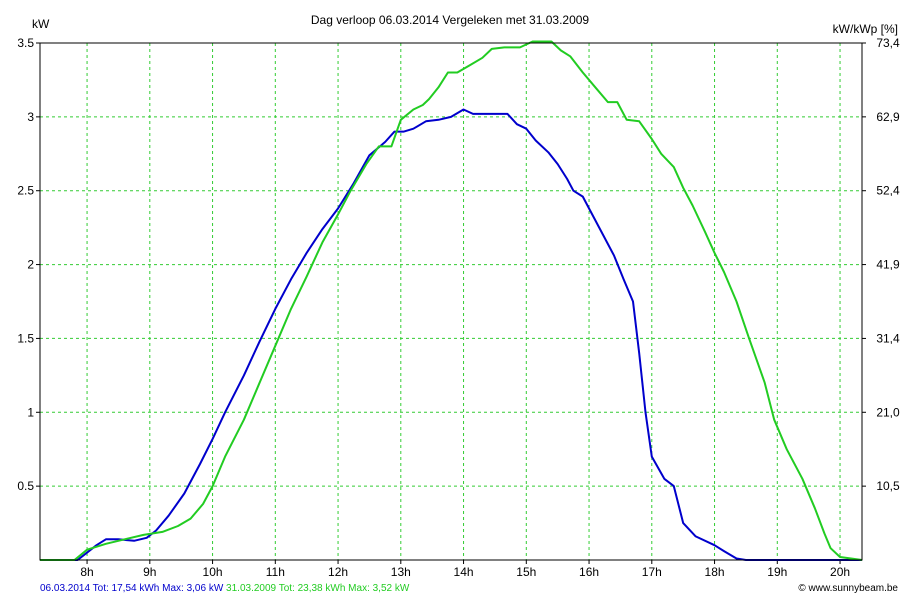 The width and height of the screenshot is (900, 600). I want to click on x-tick-label: 20h, so click(840, 572).